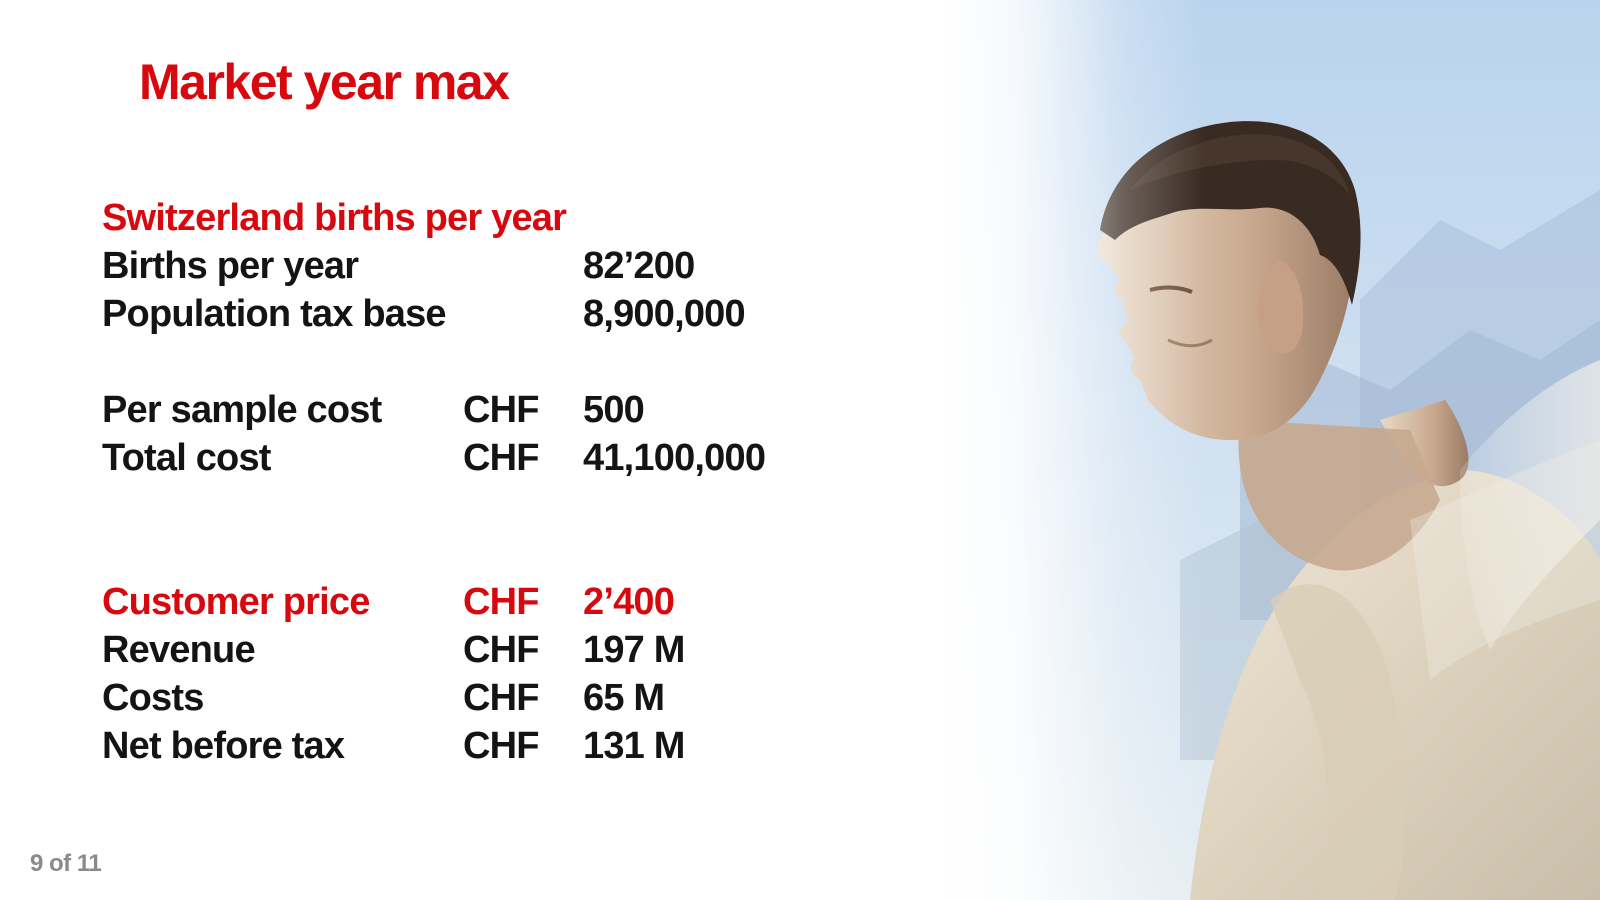  I want to click on page-indicator: 9 of 11, so click(66, 863).